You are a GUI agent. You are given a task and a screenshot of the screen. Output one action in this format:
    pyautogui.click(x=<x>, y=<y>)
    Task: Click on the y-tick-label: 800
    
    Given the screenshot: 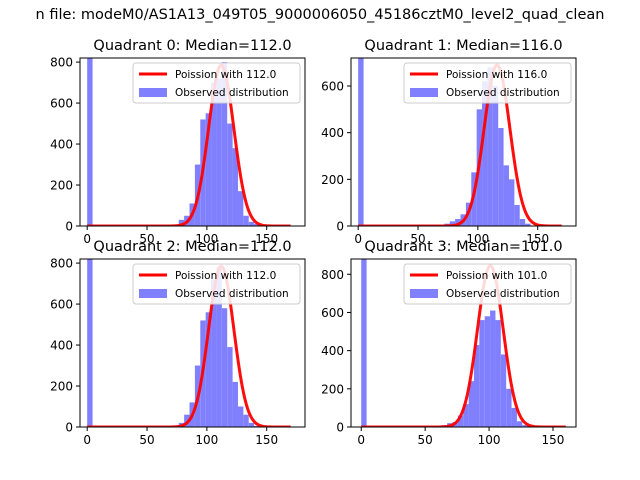 What is the action you would take?
    pyautogui.click(x=61, y=264)
    